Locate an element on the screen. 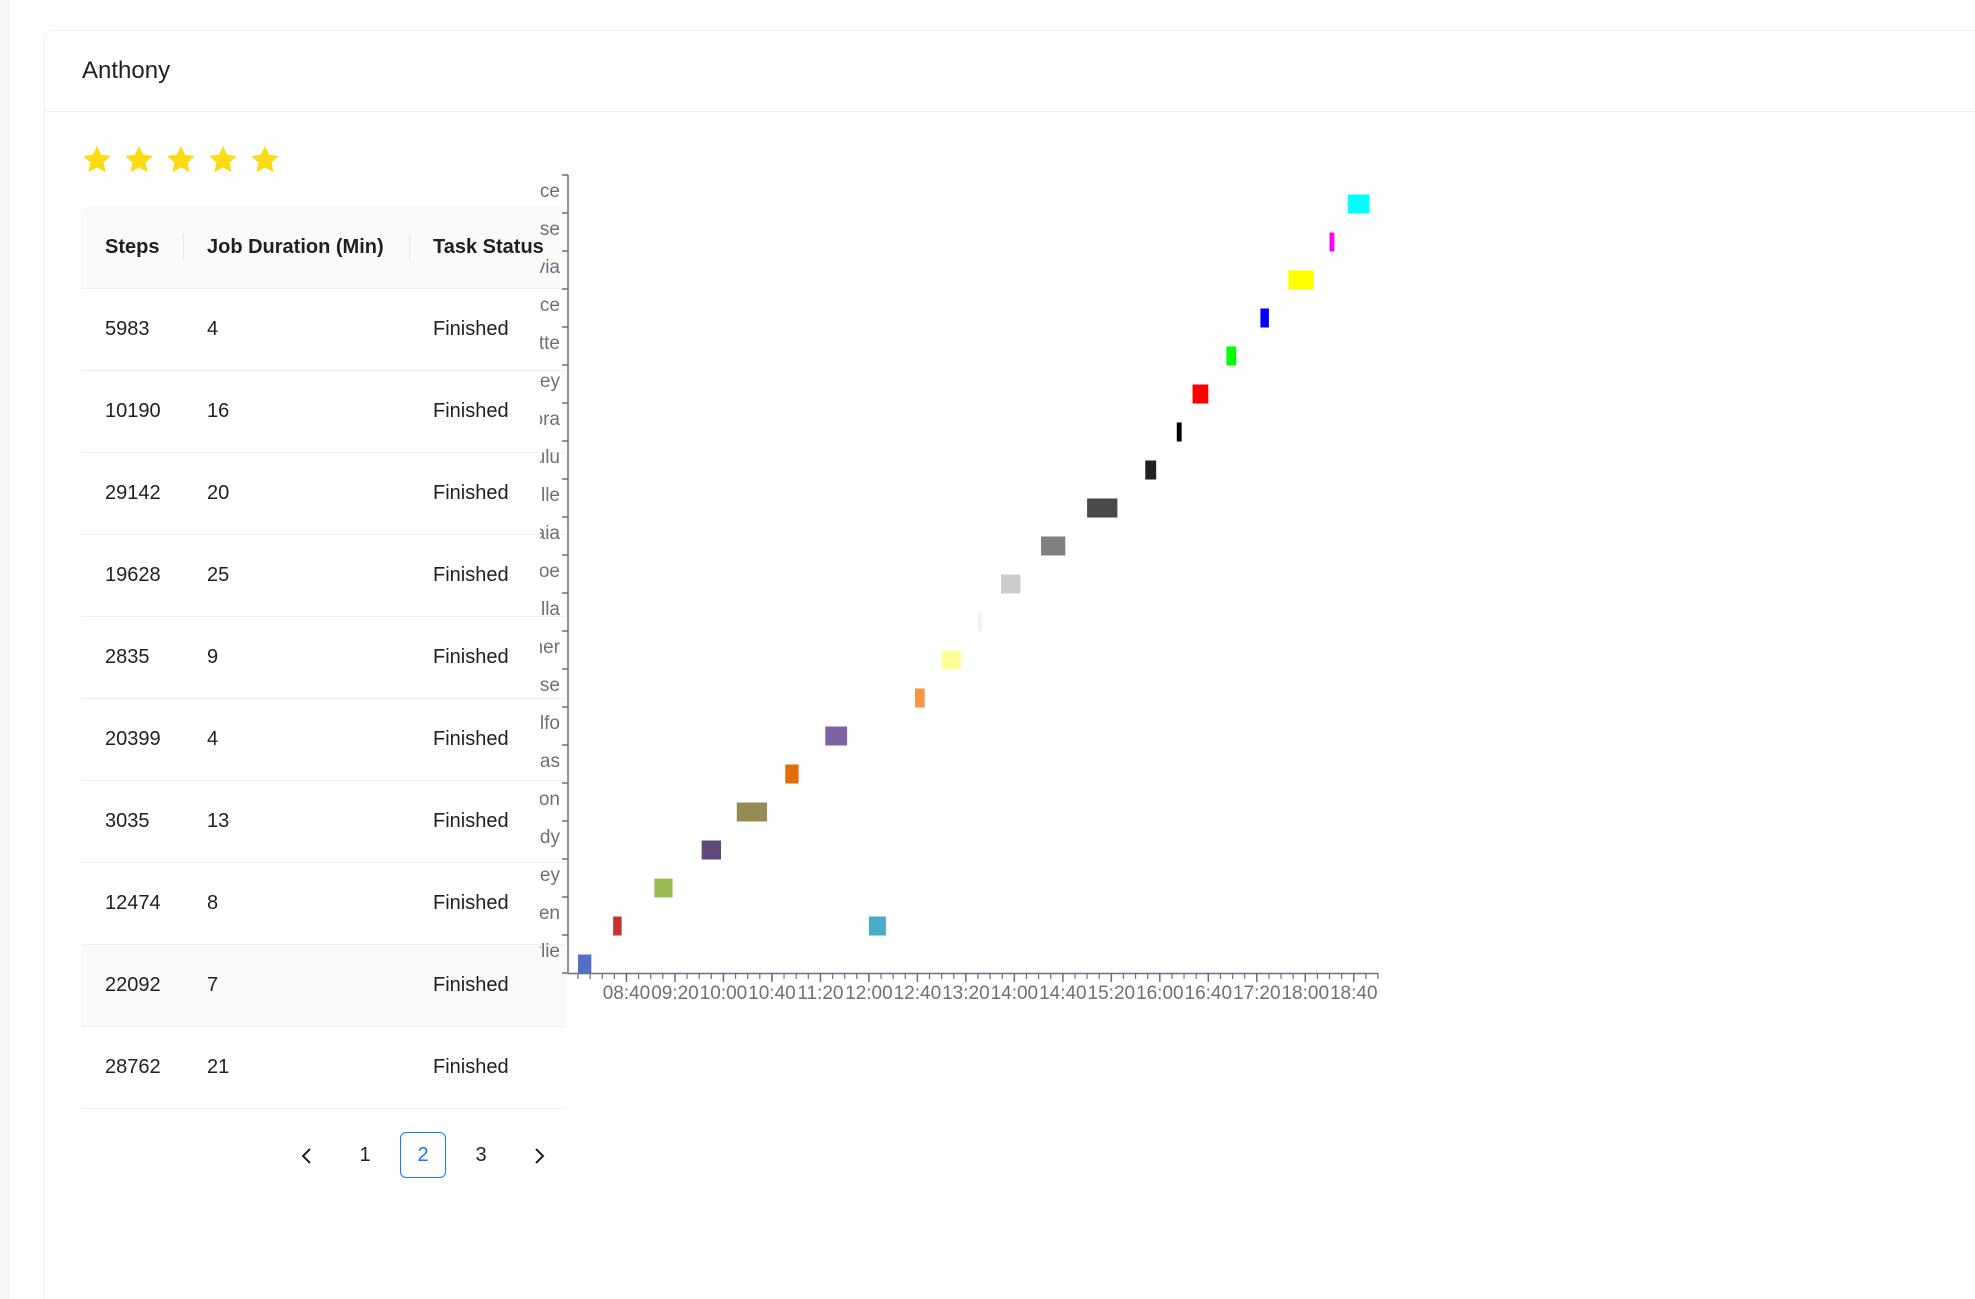 The image size is (1975, 1299). cell-job-duration: 25 is located at coordinates (296, 575).